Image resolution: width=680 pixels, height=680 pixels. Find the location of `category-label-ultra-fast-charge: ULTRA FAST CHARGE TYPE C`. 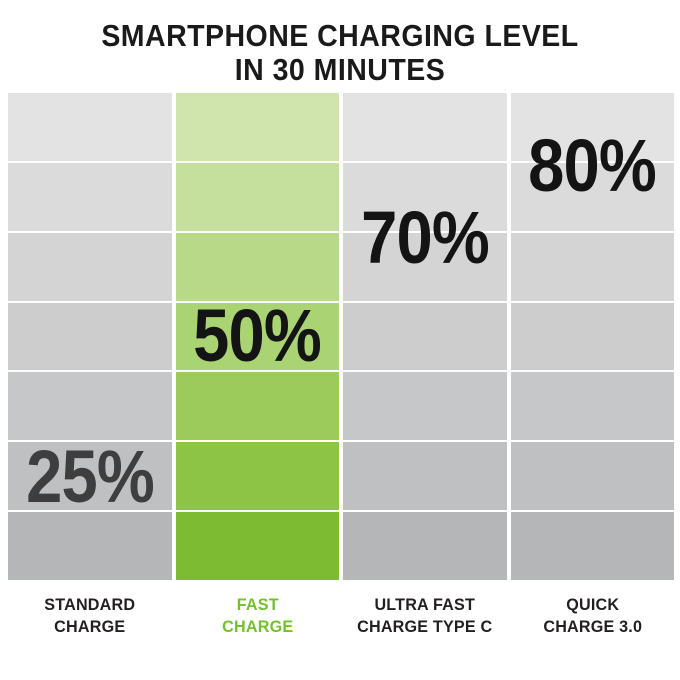

category-label-ultra-fast-charge: ULTRA FAST CHARGE TYPE C is located at coordinates (424, 616).